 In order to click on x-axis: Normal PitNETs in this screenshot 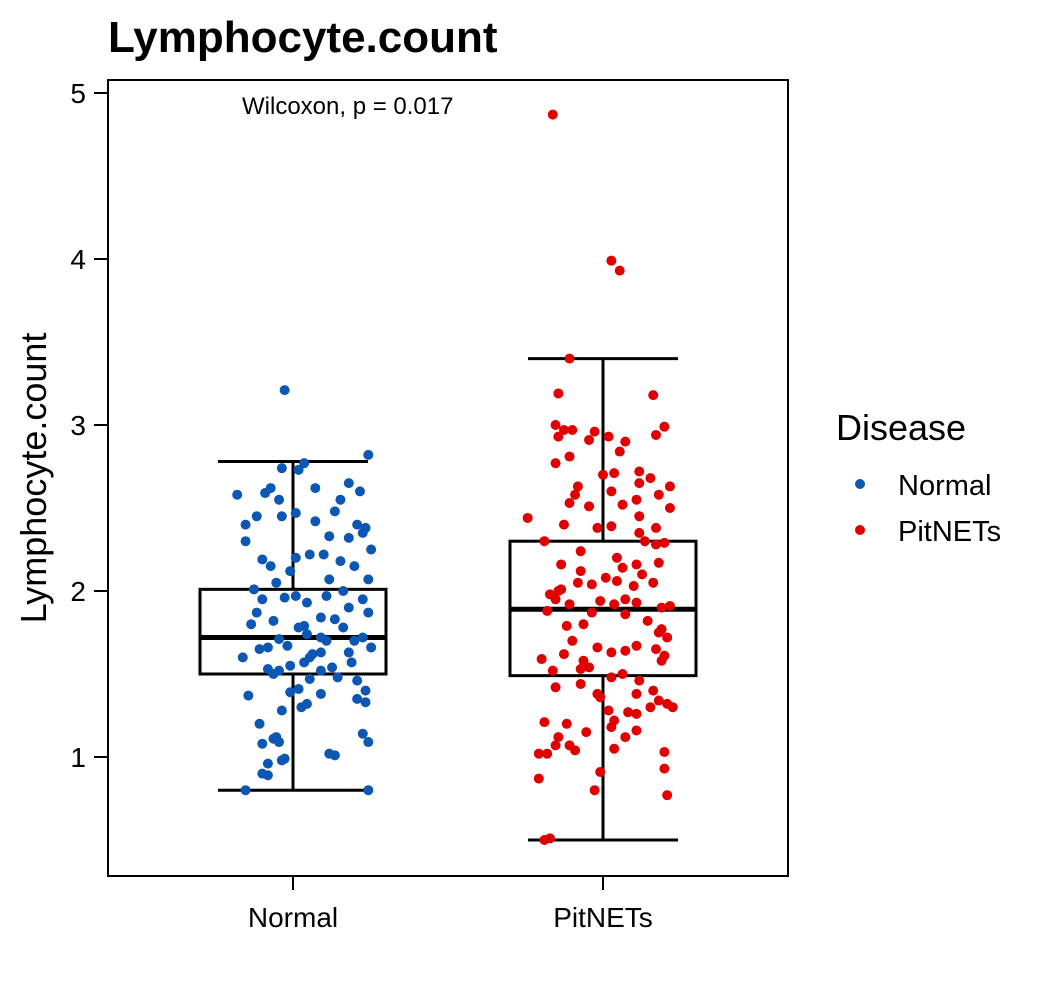, I will do `click(450, 904)`.